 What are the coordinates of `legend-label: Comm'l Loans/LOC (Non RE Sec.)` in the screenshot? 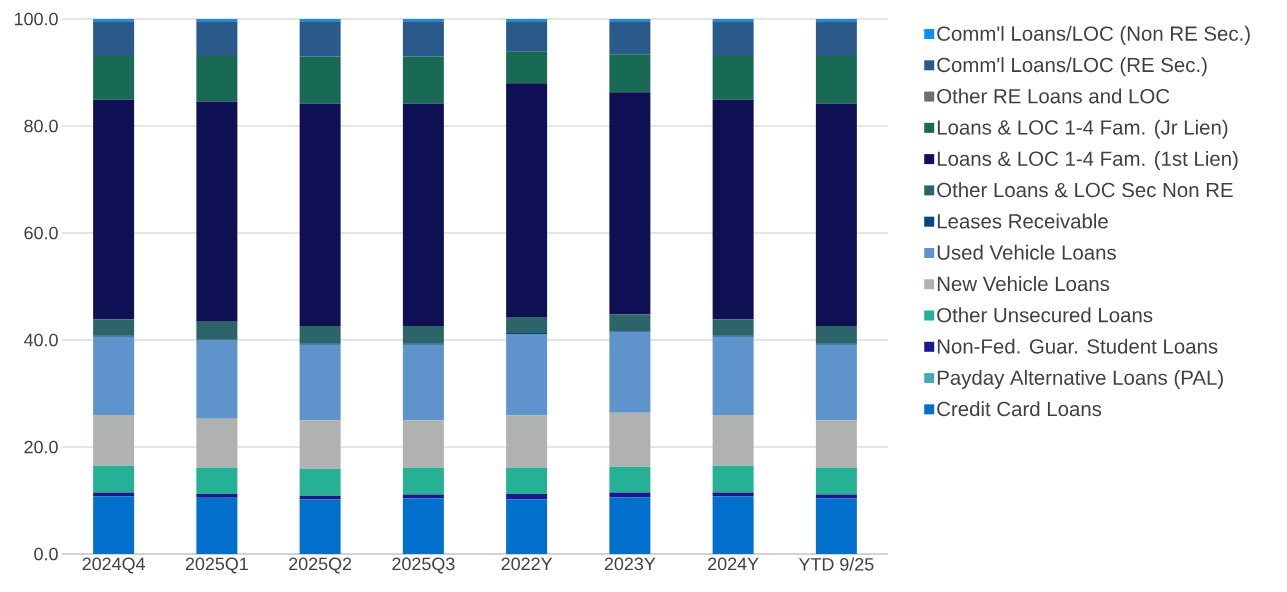 It's located at (1093, 35).